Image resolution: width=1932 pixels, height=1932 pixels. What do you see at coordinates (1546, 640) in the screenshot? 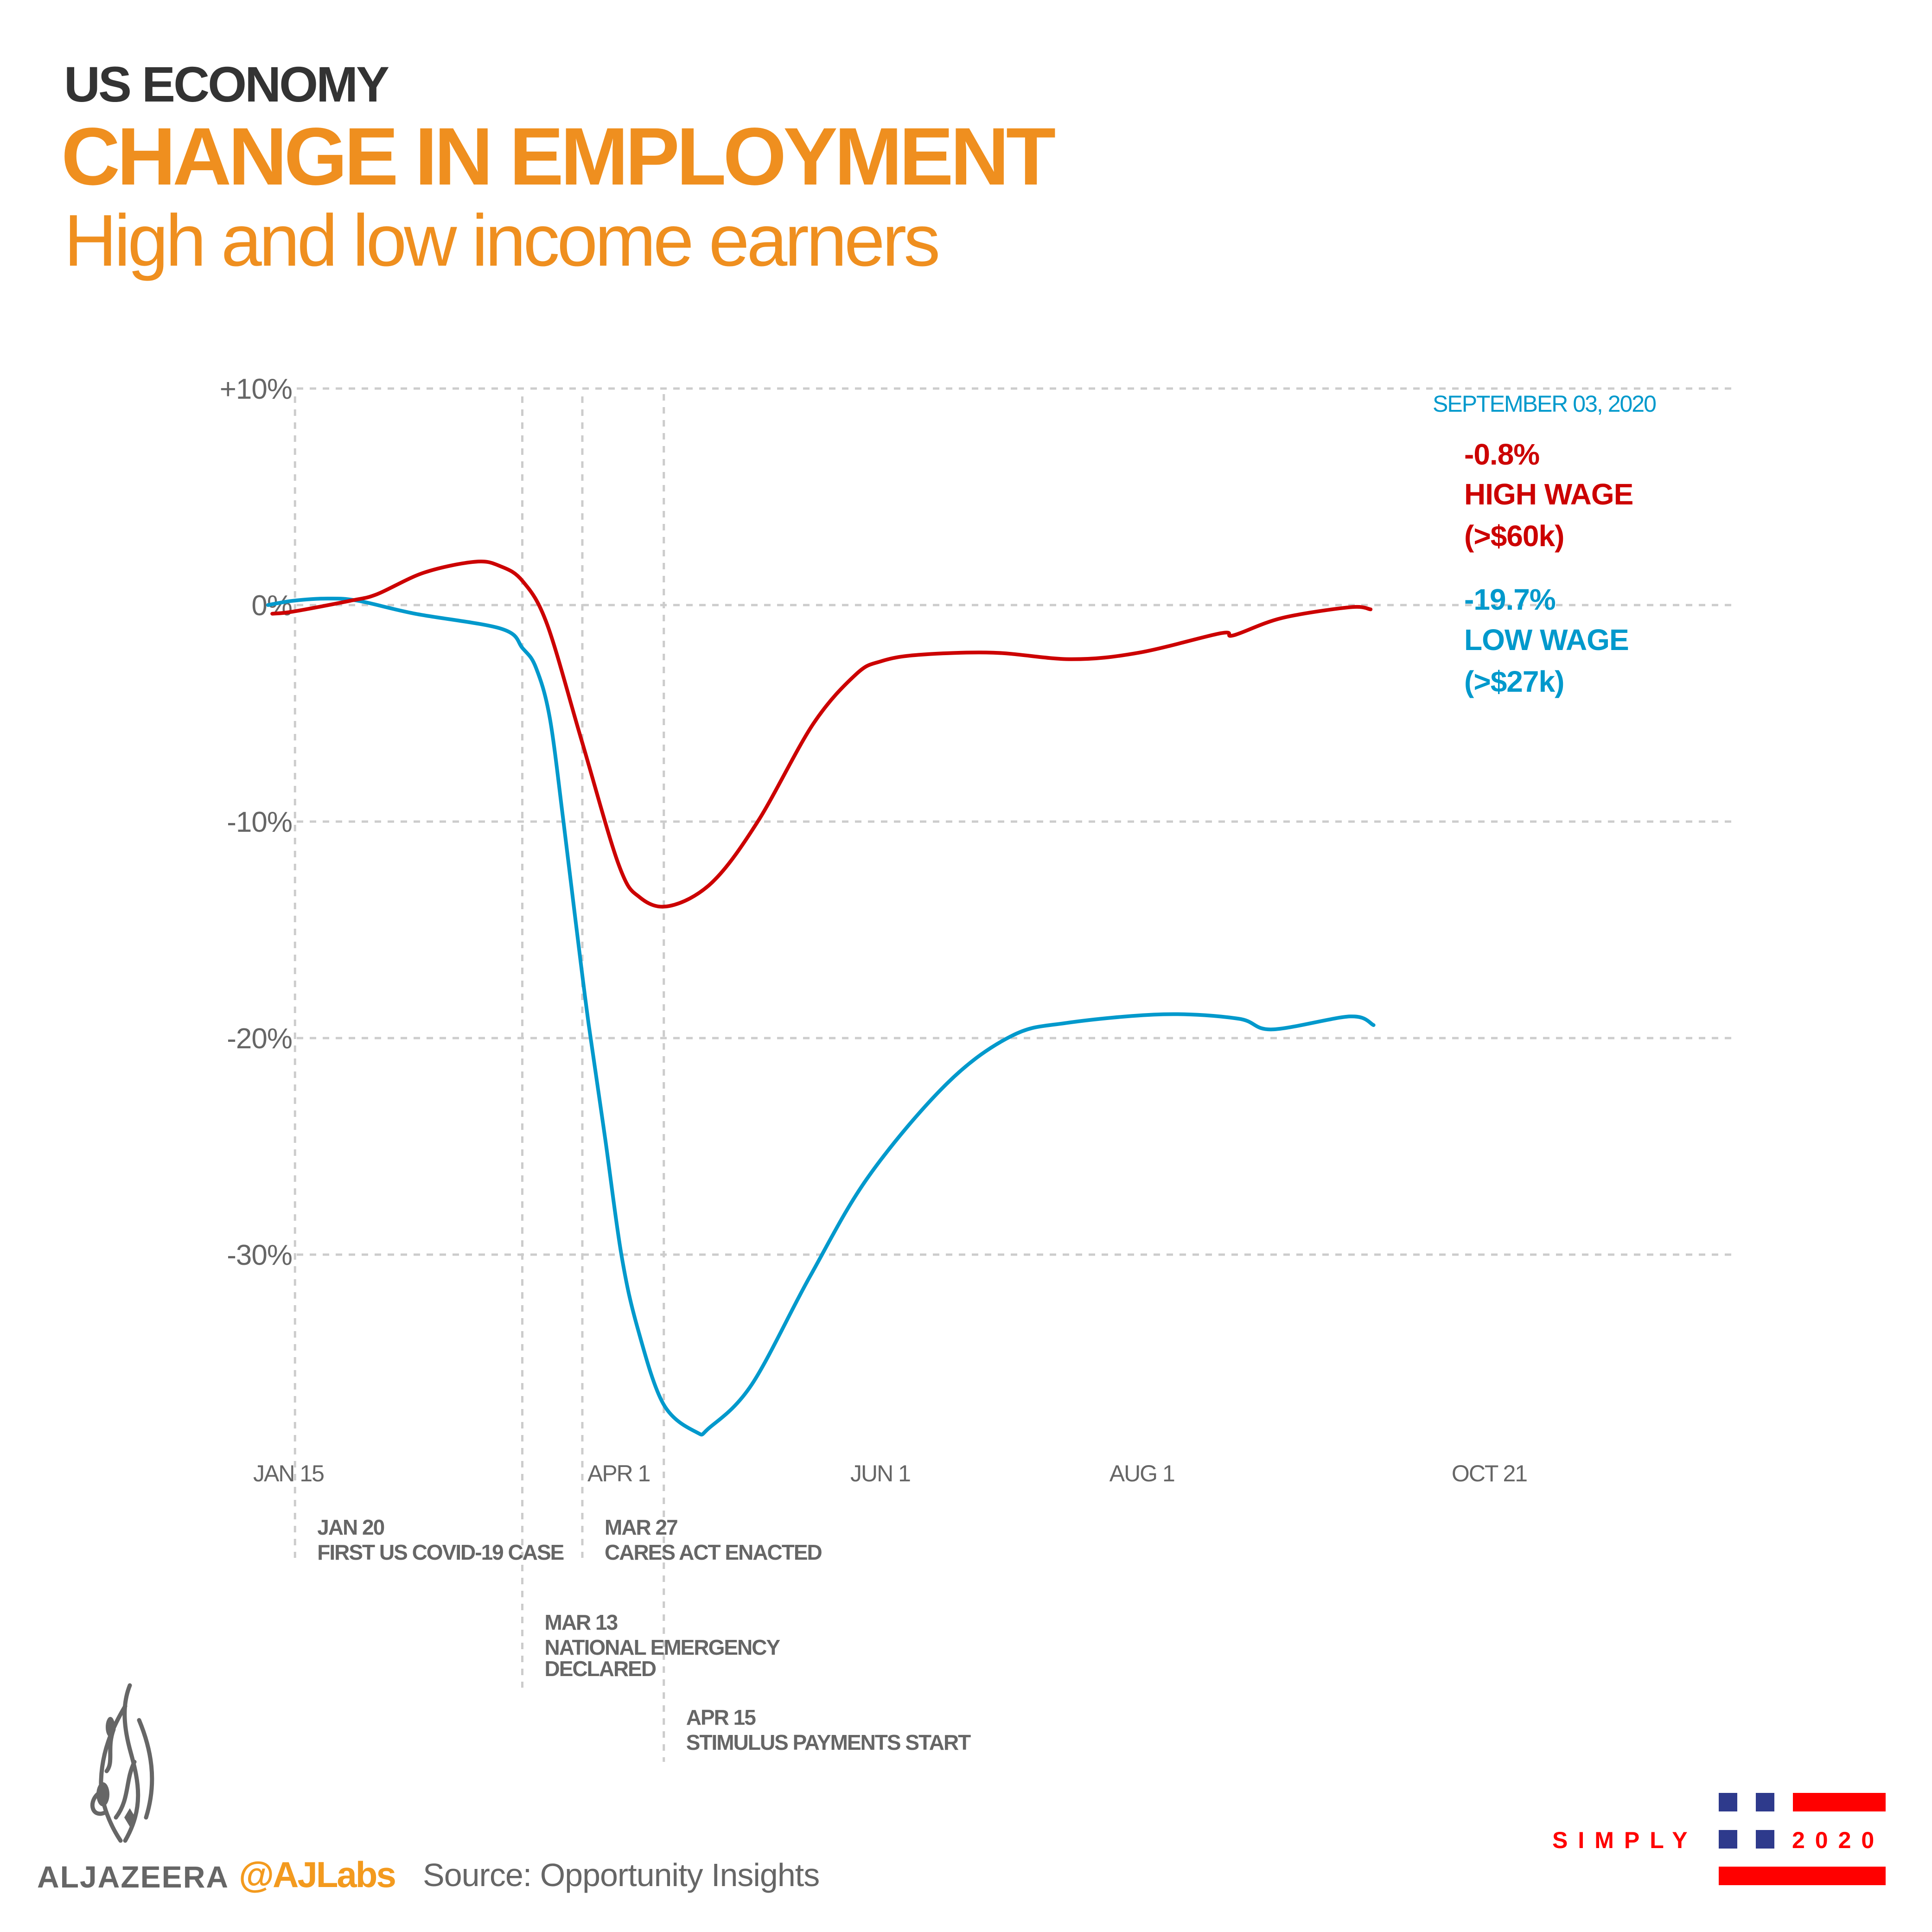
I see `low-wage-label: LOW WAGE` at bounding box center [1546, 640].